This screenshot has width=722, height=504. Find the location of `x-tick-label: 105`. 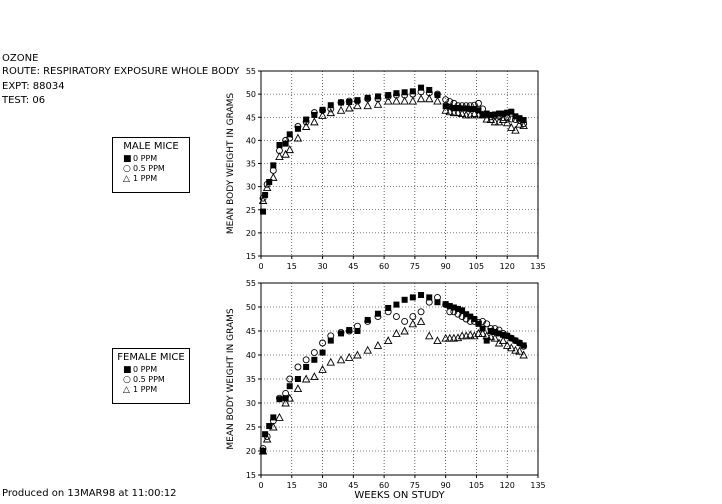

x-tick-label: 105 is located at coordinates (476, 485).